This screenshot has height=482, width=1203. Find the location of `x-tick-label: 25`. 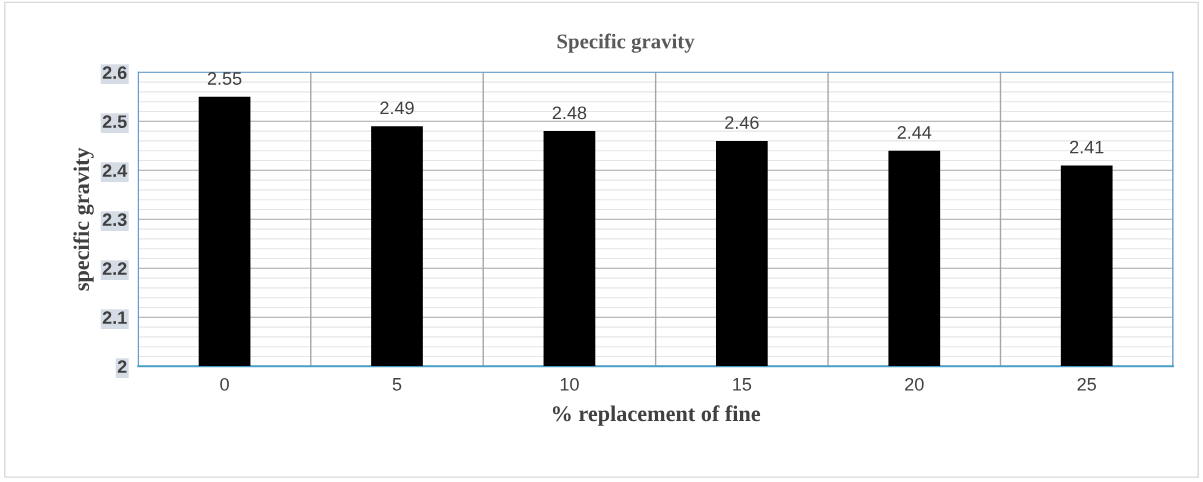

x-tick-label: 25 is located at coordinates (1086, 384).